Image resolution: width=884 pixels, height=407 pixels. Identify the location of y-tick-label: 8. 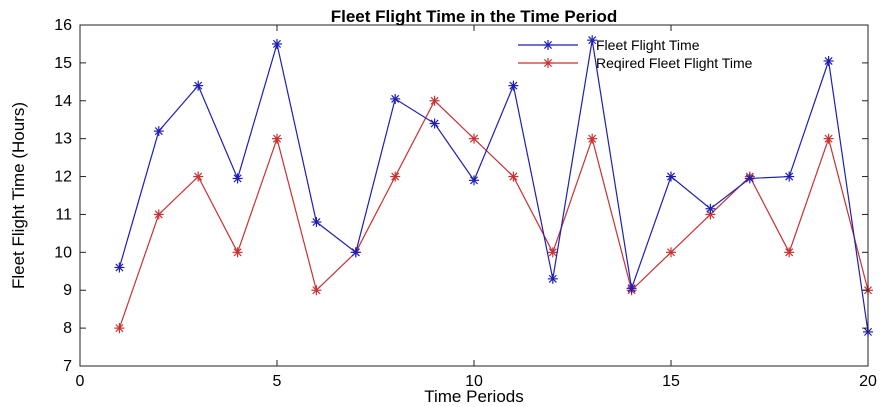
(67, 328).